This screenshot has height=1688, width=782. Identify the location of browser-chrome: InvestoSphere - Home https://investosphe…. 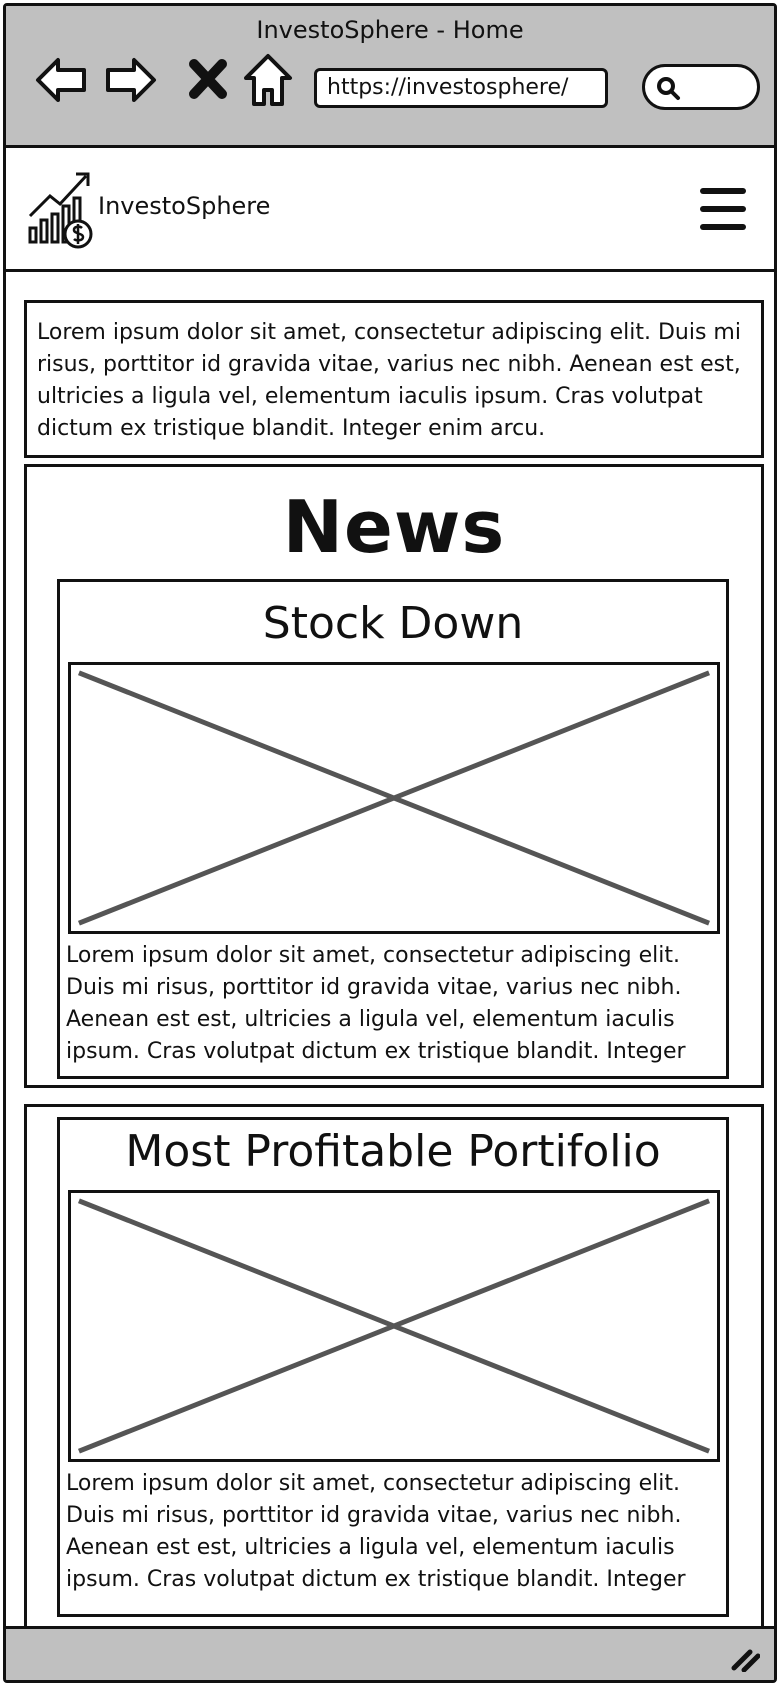
(390, 77).